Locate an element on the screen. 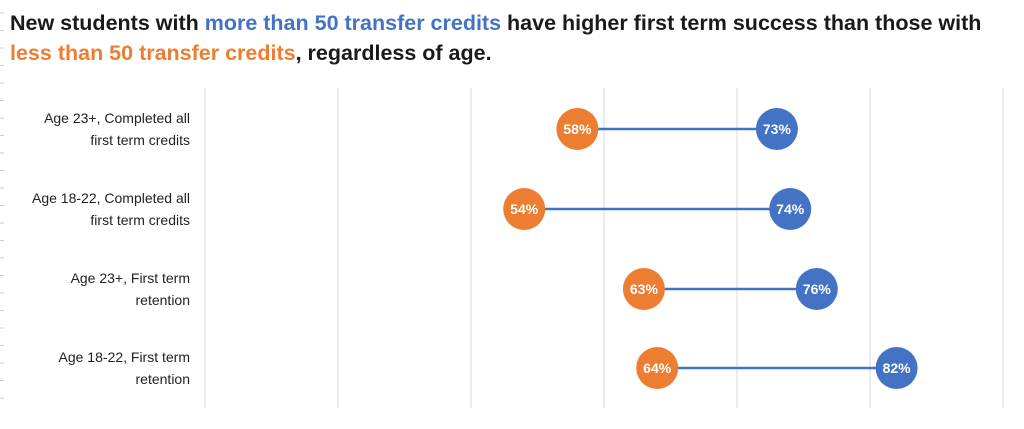 The height and width of the screenshot is (429, 1024). category-label-3: Age 23+, First term retention is located at coordinates (95, 289).